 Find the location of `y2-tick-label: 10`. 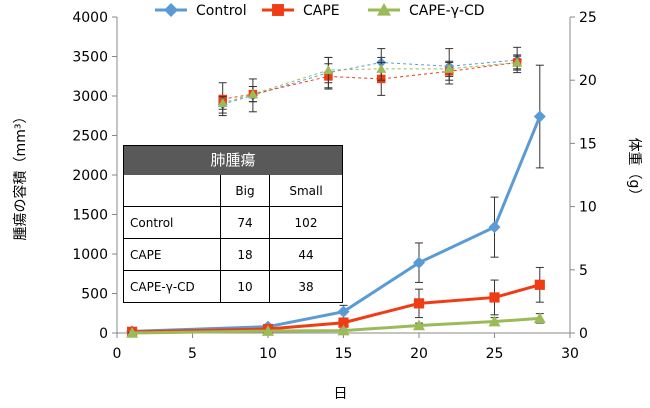

y2-tick-label: 10 is located at coordinates (588, 208).